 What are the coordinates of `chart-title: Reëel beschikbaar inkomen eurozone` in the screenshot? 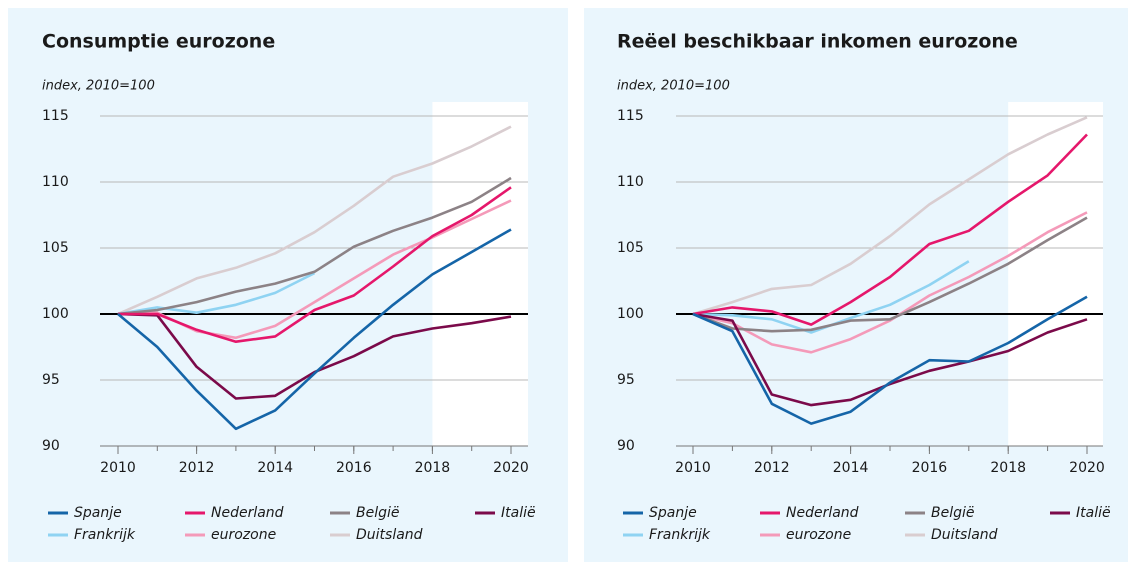 It's located at (817, 42).